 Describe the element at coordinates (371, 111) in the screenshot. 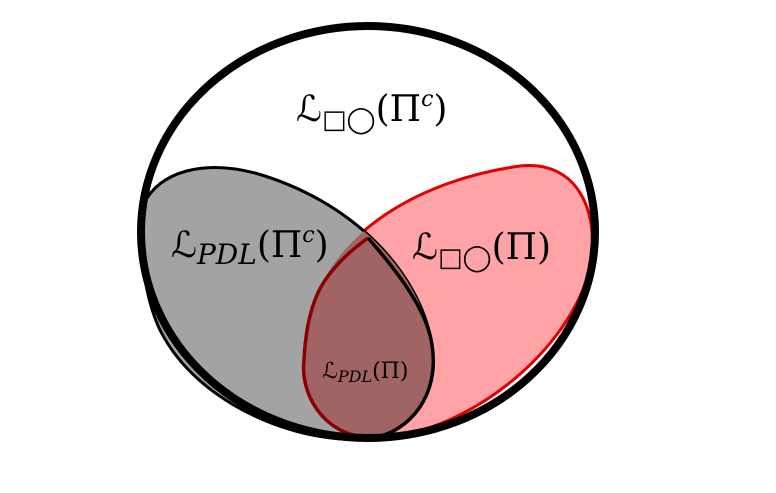

I see `outer-label: ℒ□◯(Πc)` at that location.